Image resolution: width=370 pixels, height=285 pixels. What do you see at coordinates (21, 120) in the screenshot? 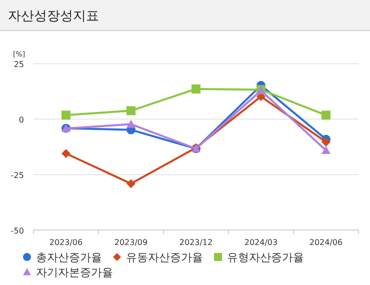
I see `y-tick-label: 0` at bounding box center [21, 120].